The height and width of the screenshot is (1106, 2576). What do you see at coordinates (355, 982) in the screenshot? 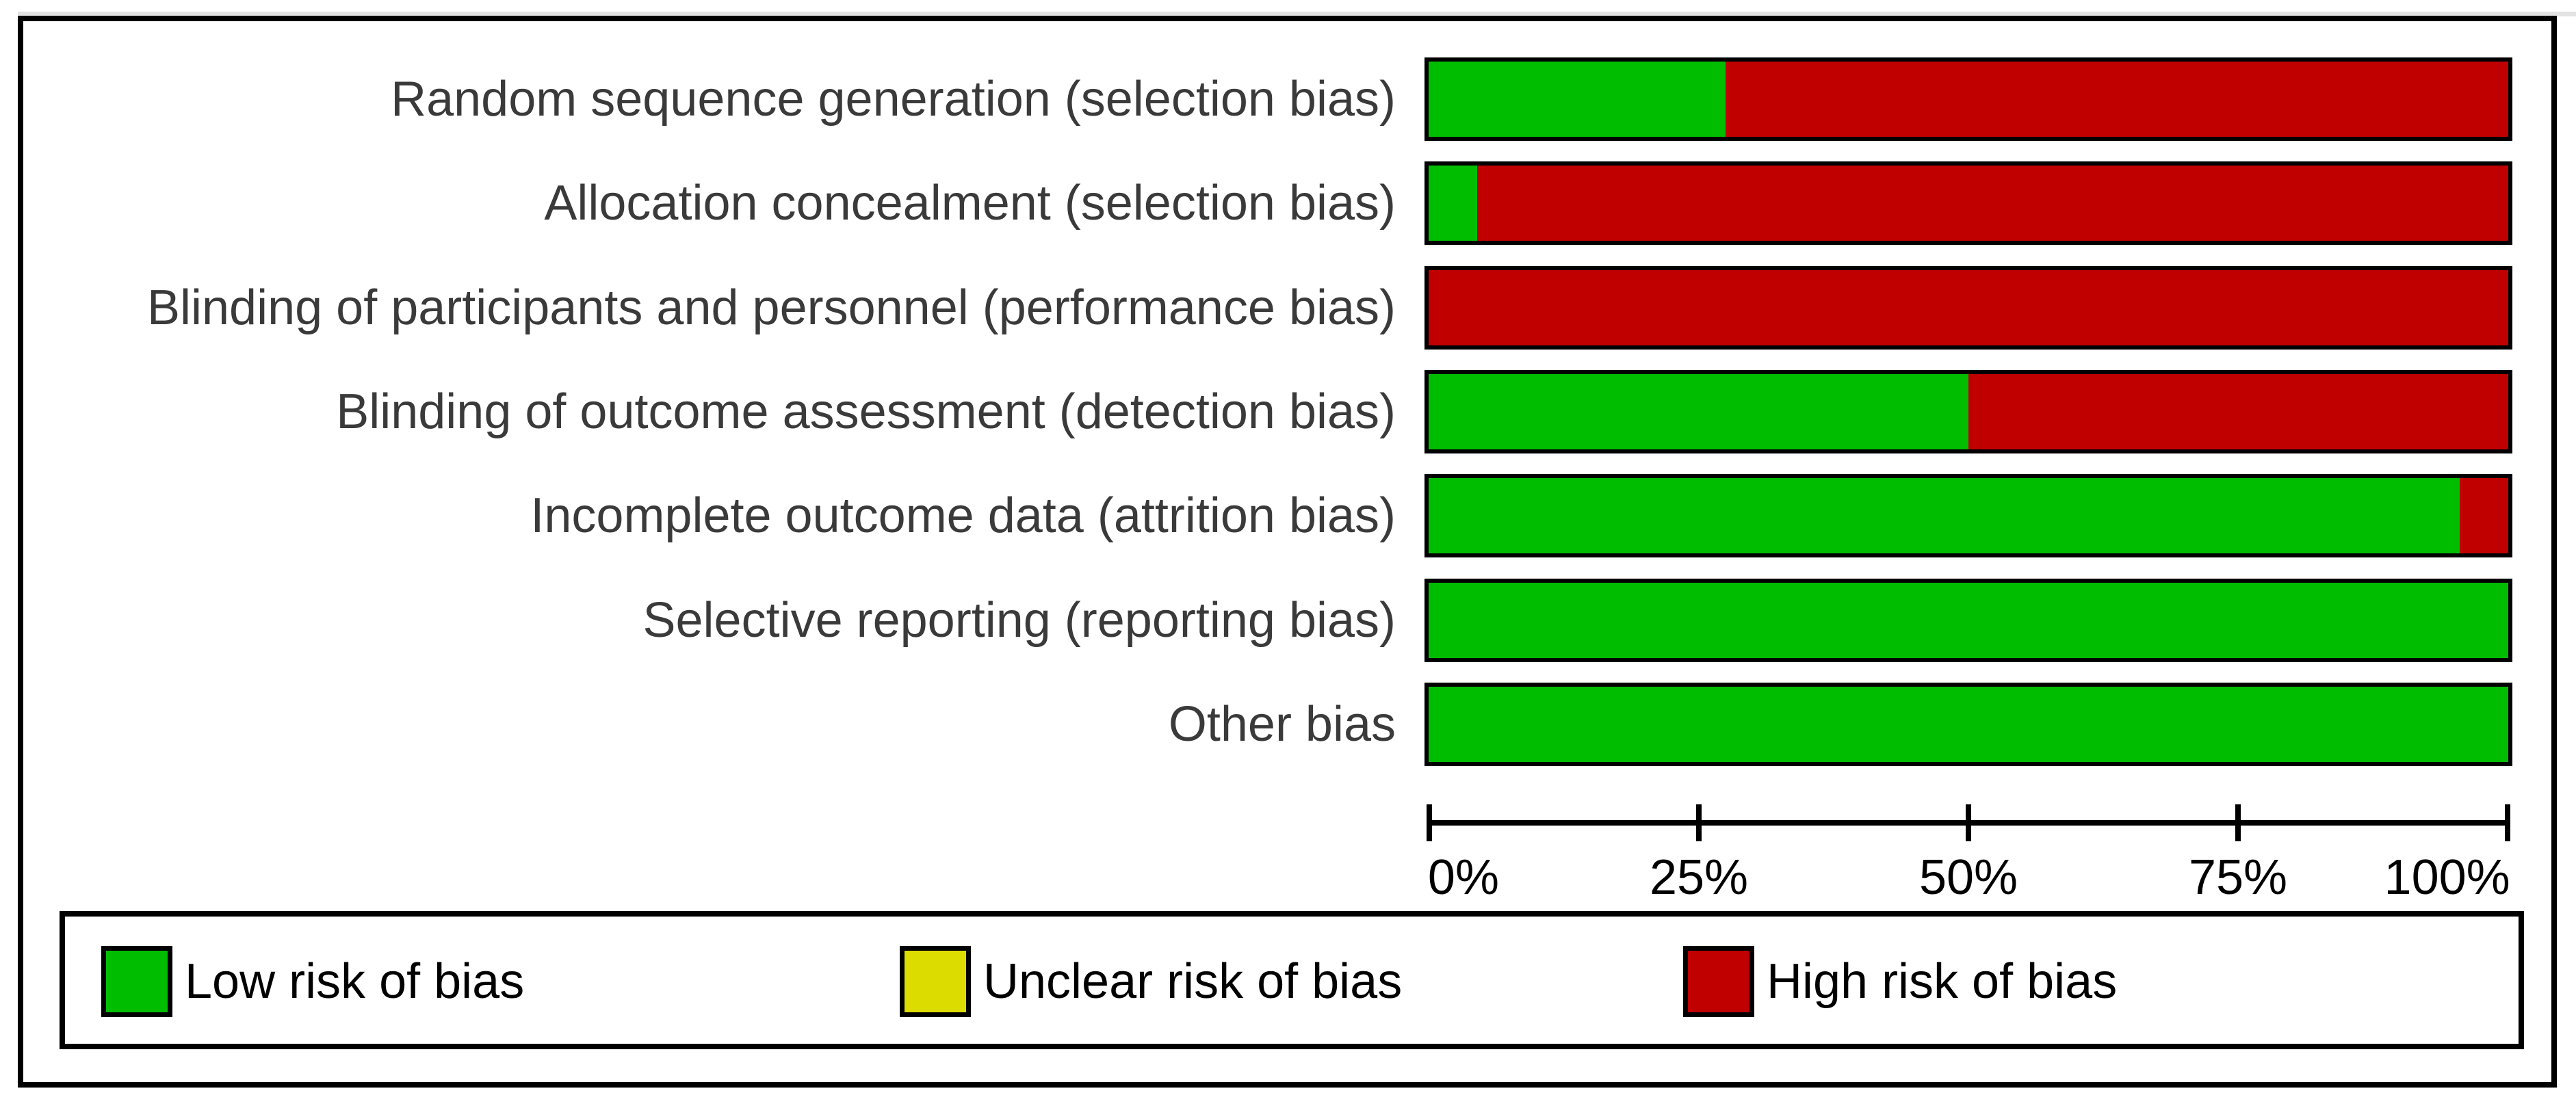
I see `legend-label-low-risk: Low risk of bias` at bounding box center [355, 982].